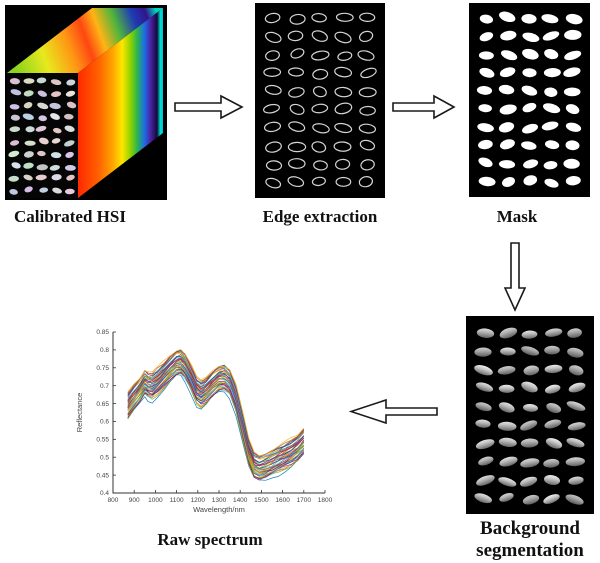 The image size is (600, 563). Describe the element at coordinates (282, 500) in the screenshot. I see `svg-text: 1600` at that location.